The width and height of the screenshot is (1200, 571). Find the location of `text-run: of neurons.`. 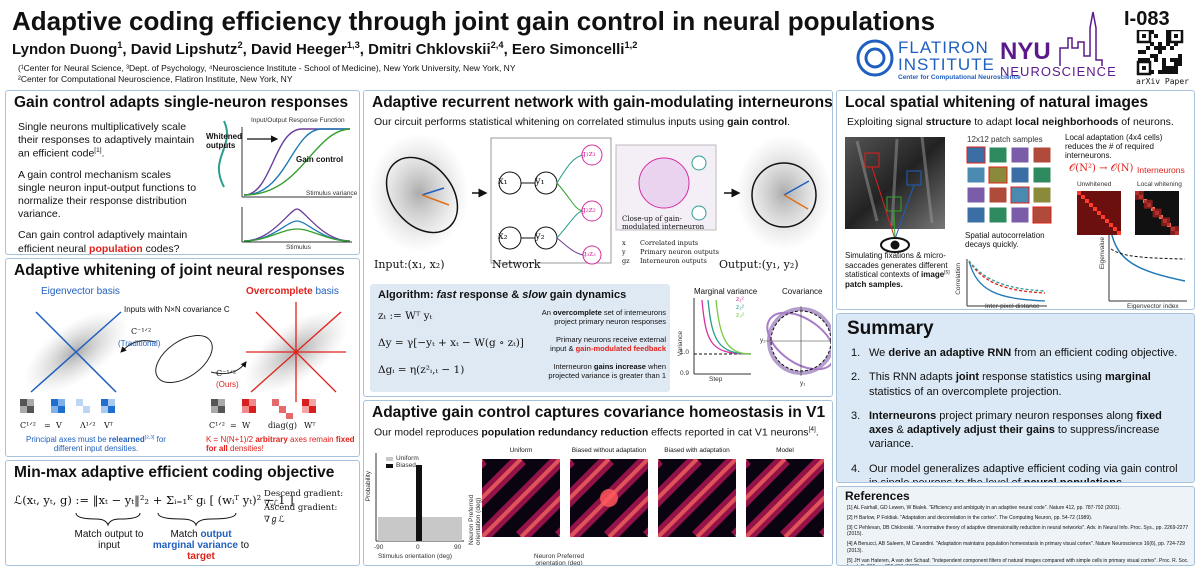

text-run: of neurons. is located at coordinates (1146, 122).